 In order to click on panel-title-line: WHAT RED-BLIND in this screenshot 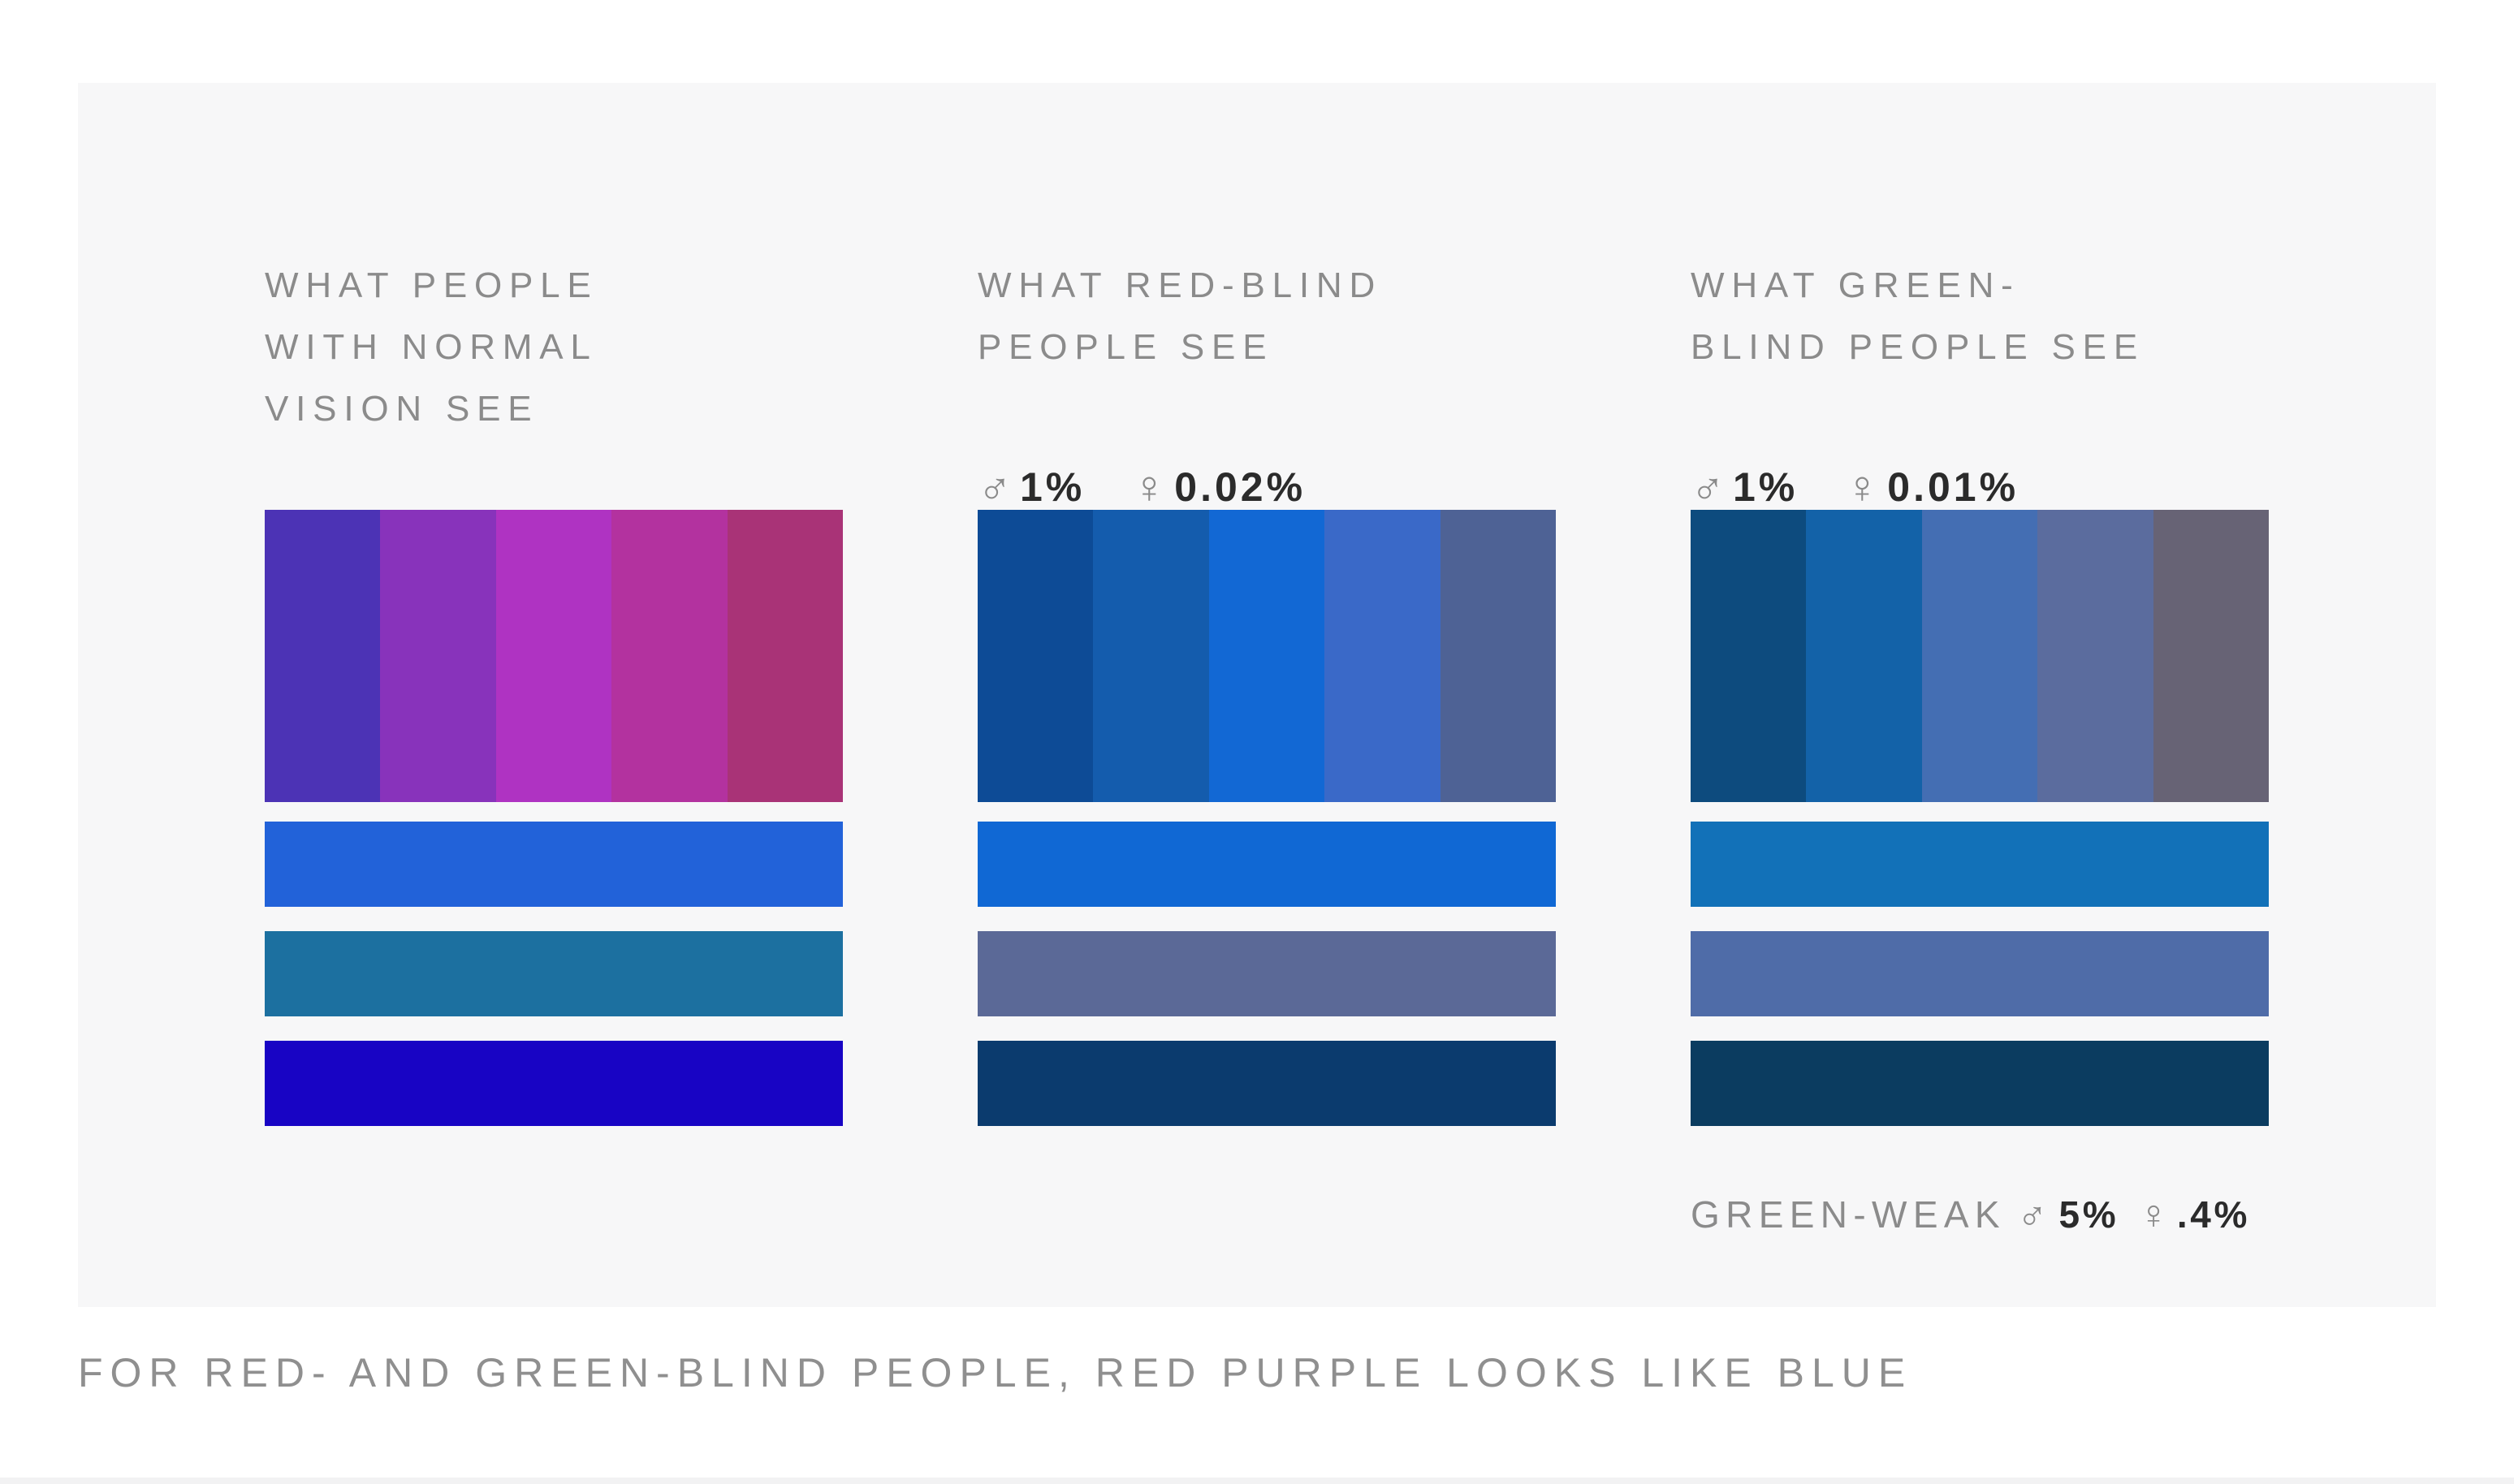, I will do `click(1180, 285)`.